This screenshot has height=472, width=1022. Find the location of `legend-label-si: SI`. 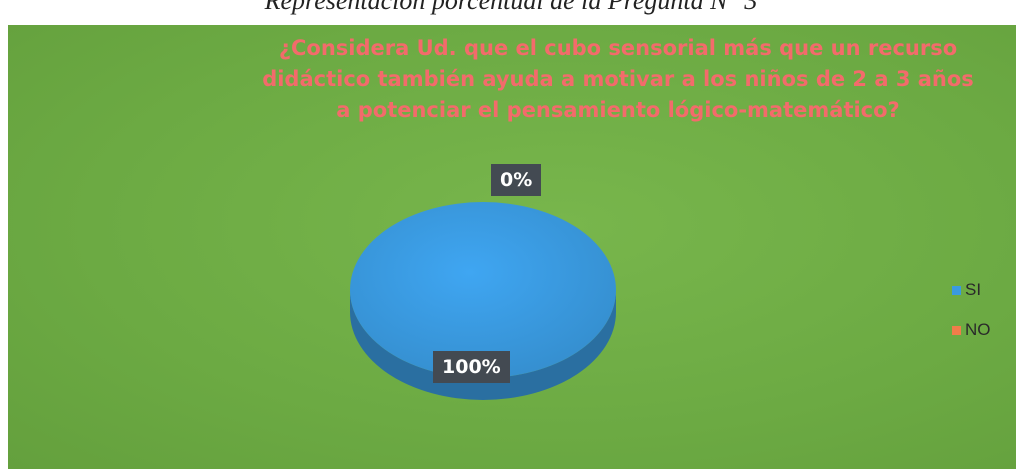

legend-label-si: SI is located at coordinates (973, 289).